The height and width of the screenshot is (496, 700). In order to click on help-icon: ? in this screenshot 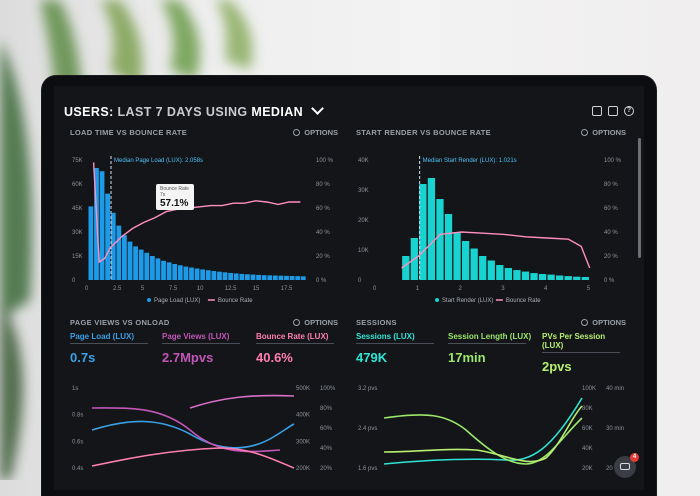, I will do `click(629, 111)`.